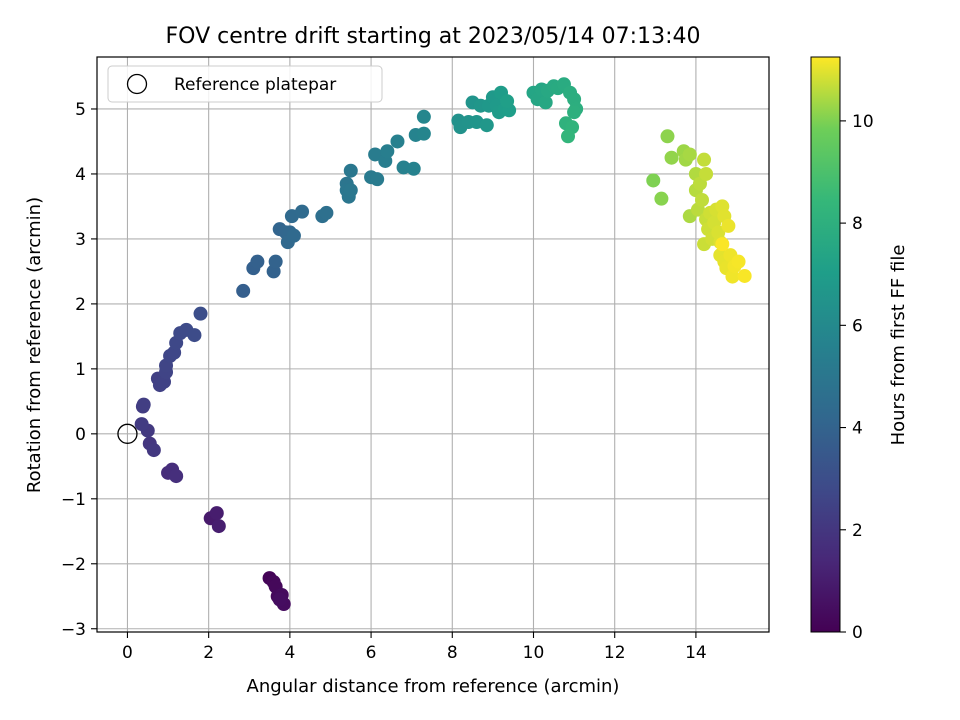  What do you see at coordinates (825, 344) in the screenshot?
I see `colorbar` at bounding box center [825, 344].